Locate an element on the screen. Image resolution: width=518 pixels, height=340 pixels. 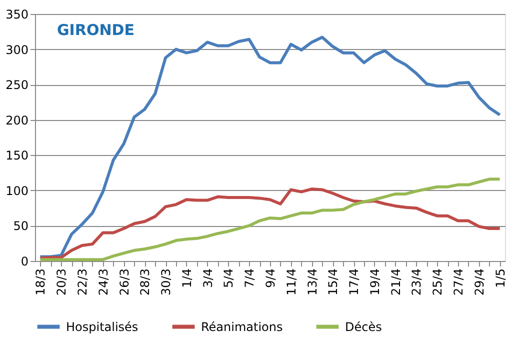
x-tick-label: 15/4 is located at coordinates (333, 282).